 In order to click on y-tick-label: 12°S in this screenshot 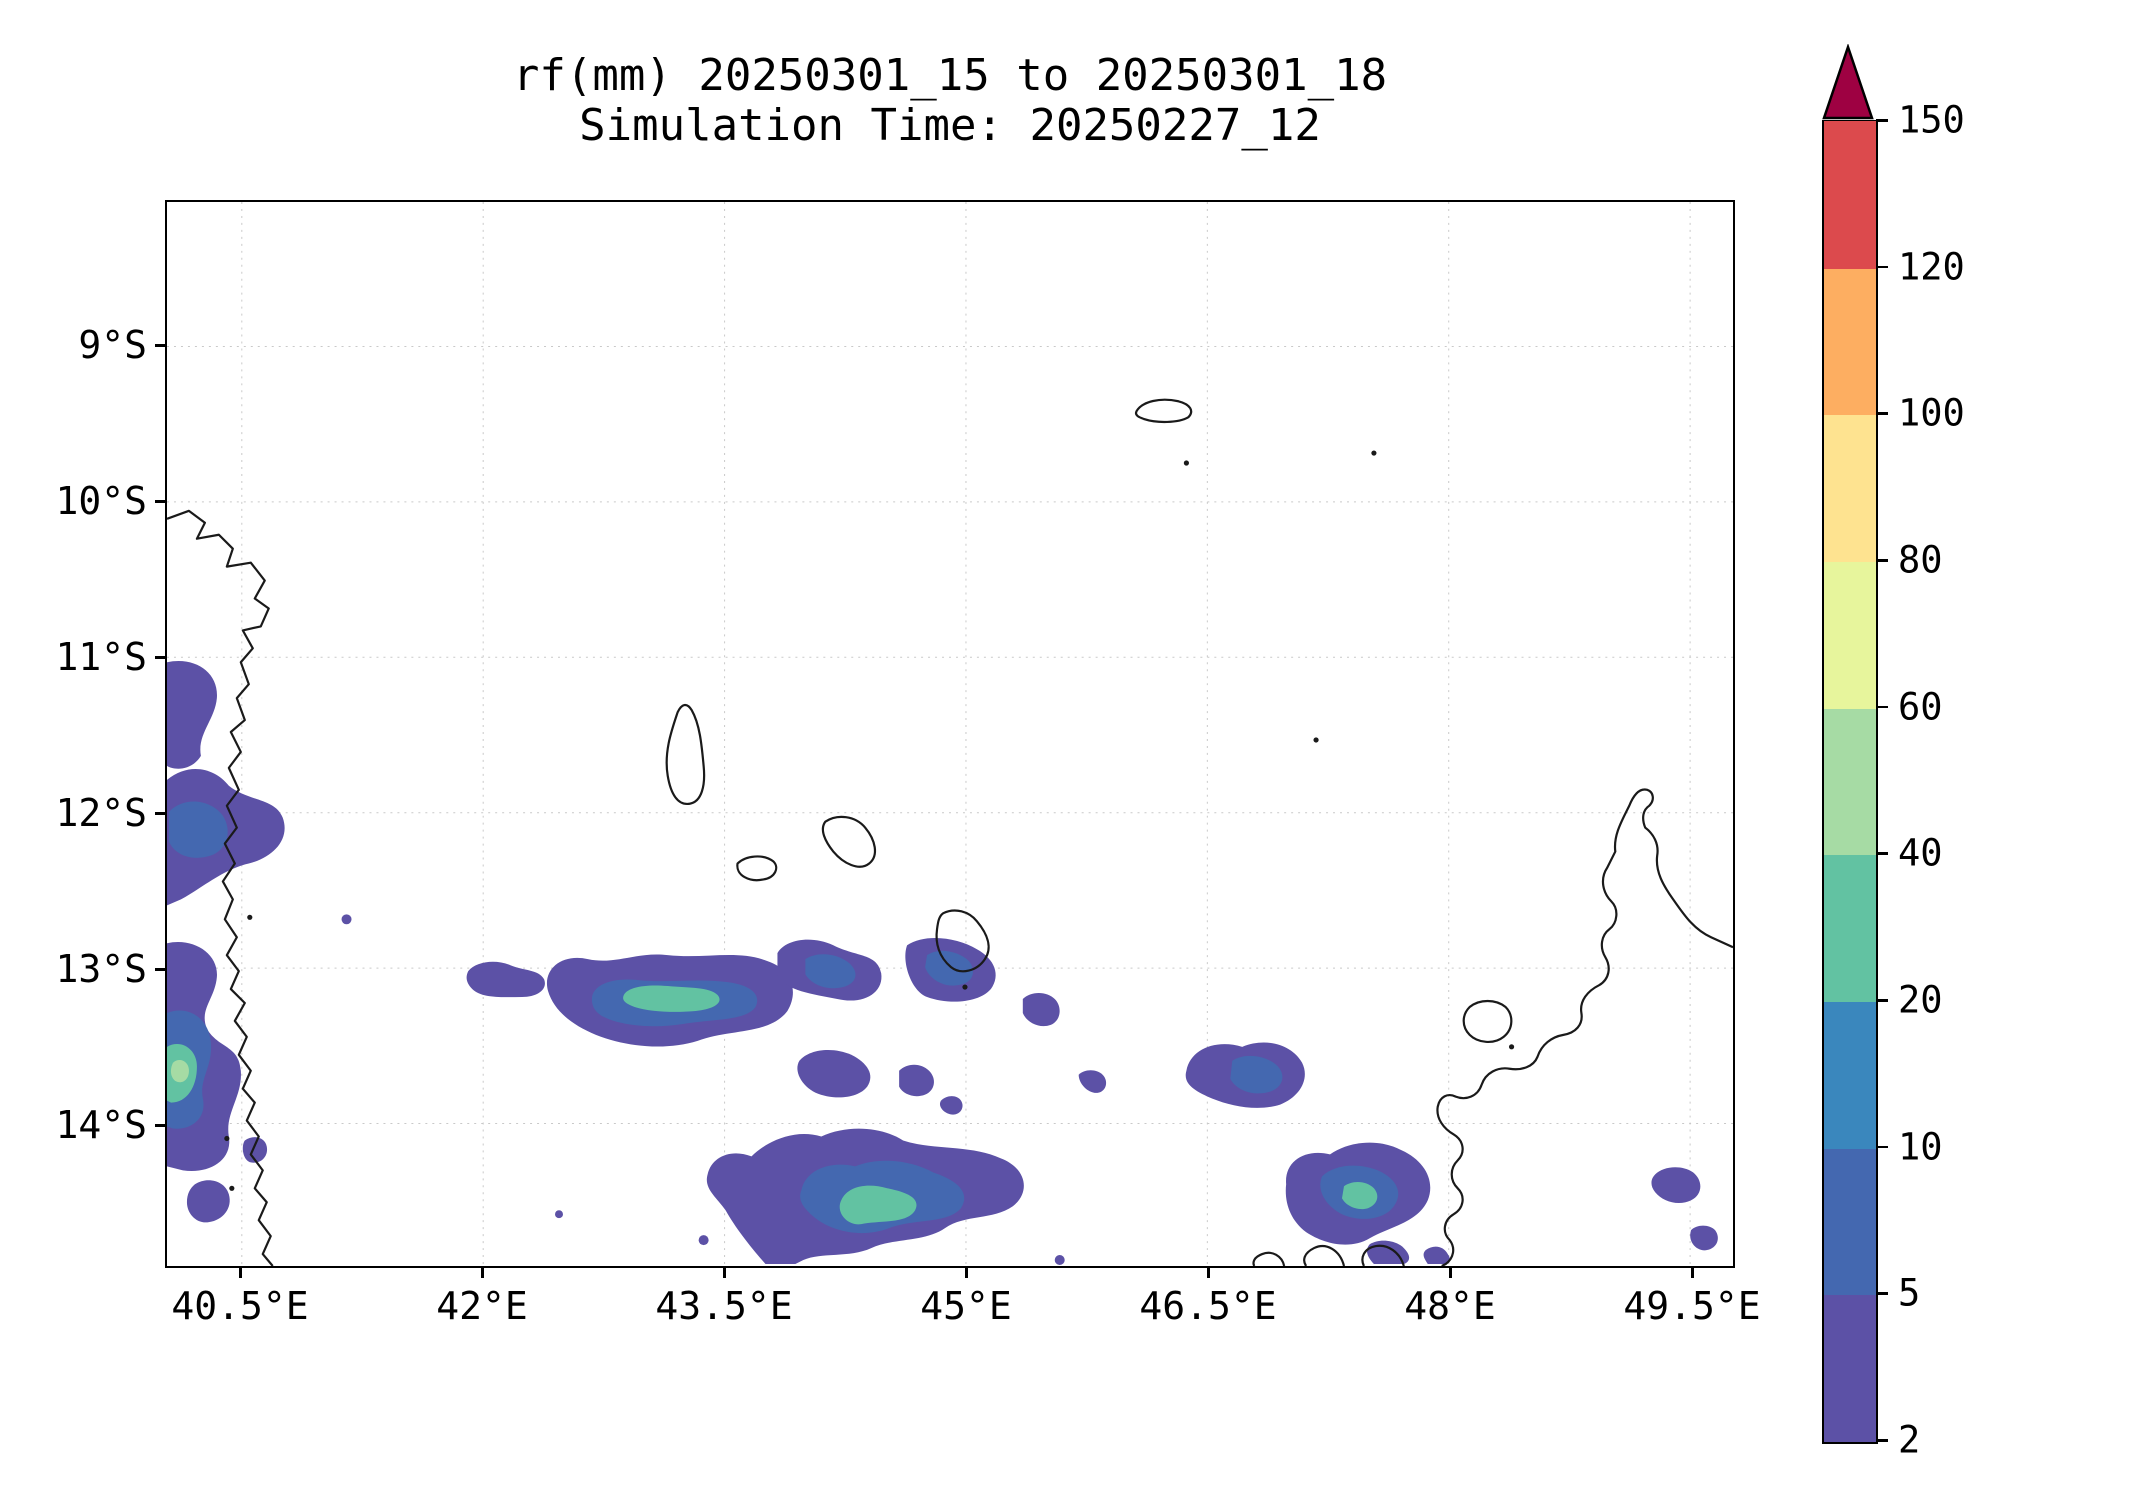, I will do `click(101, 813)`.